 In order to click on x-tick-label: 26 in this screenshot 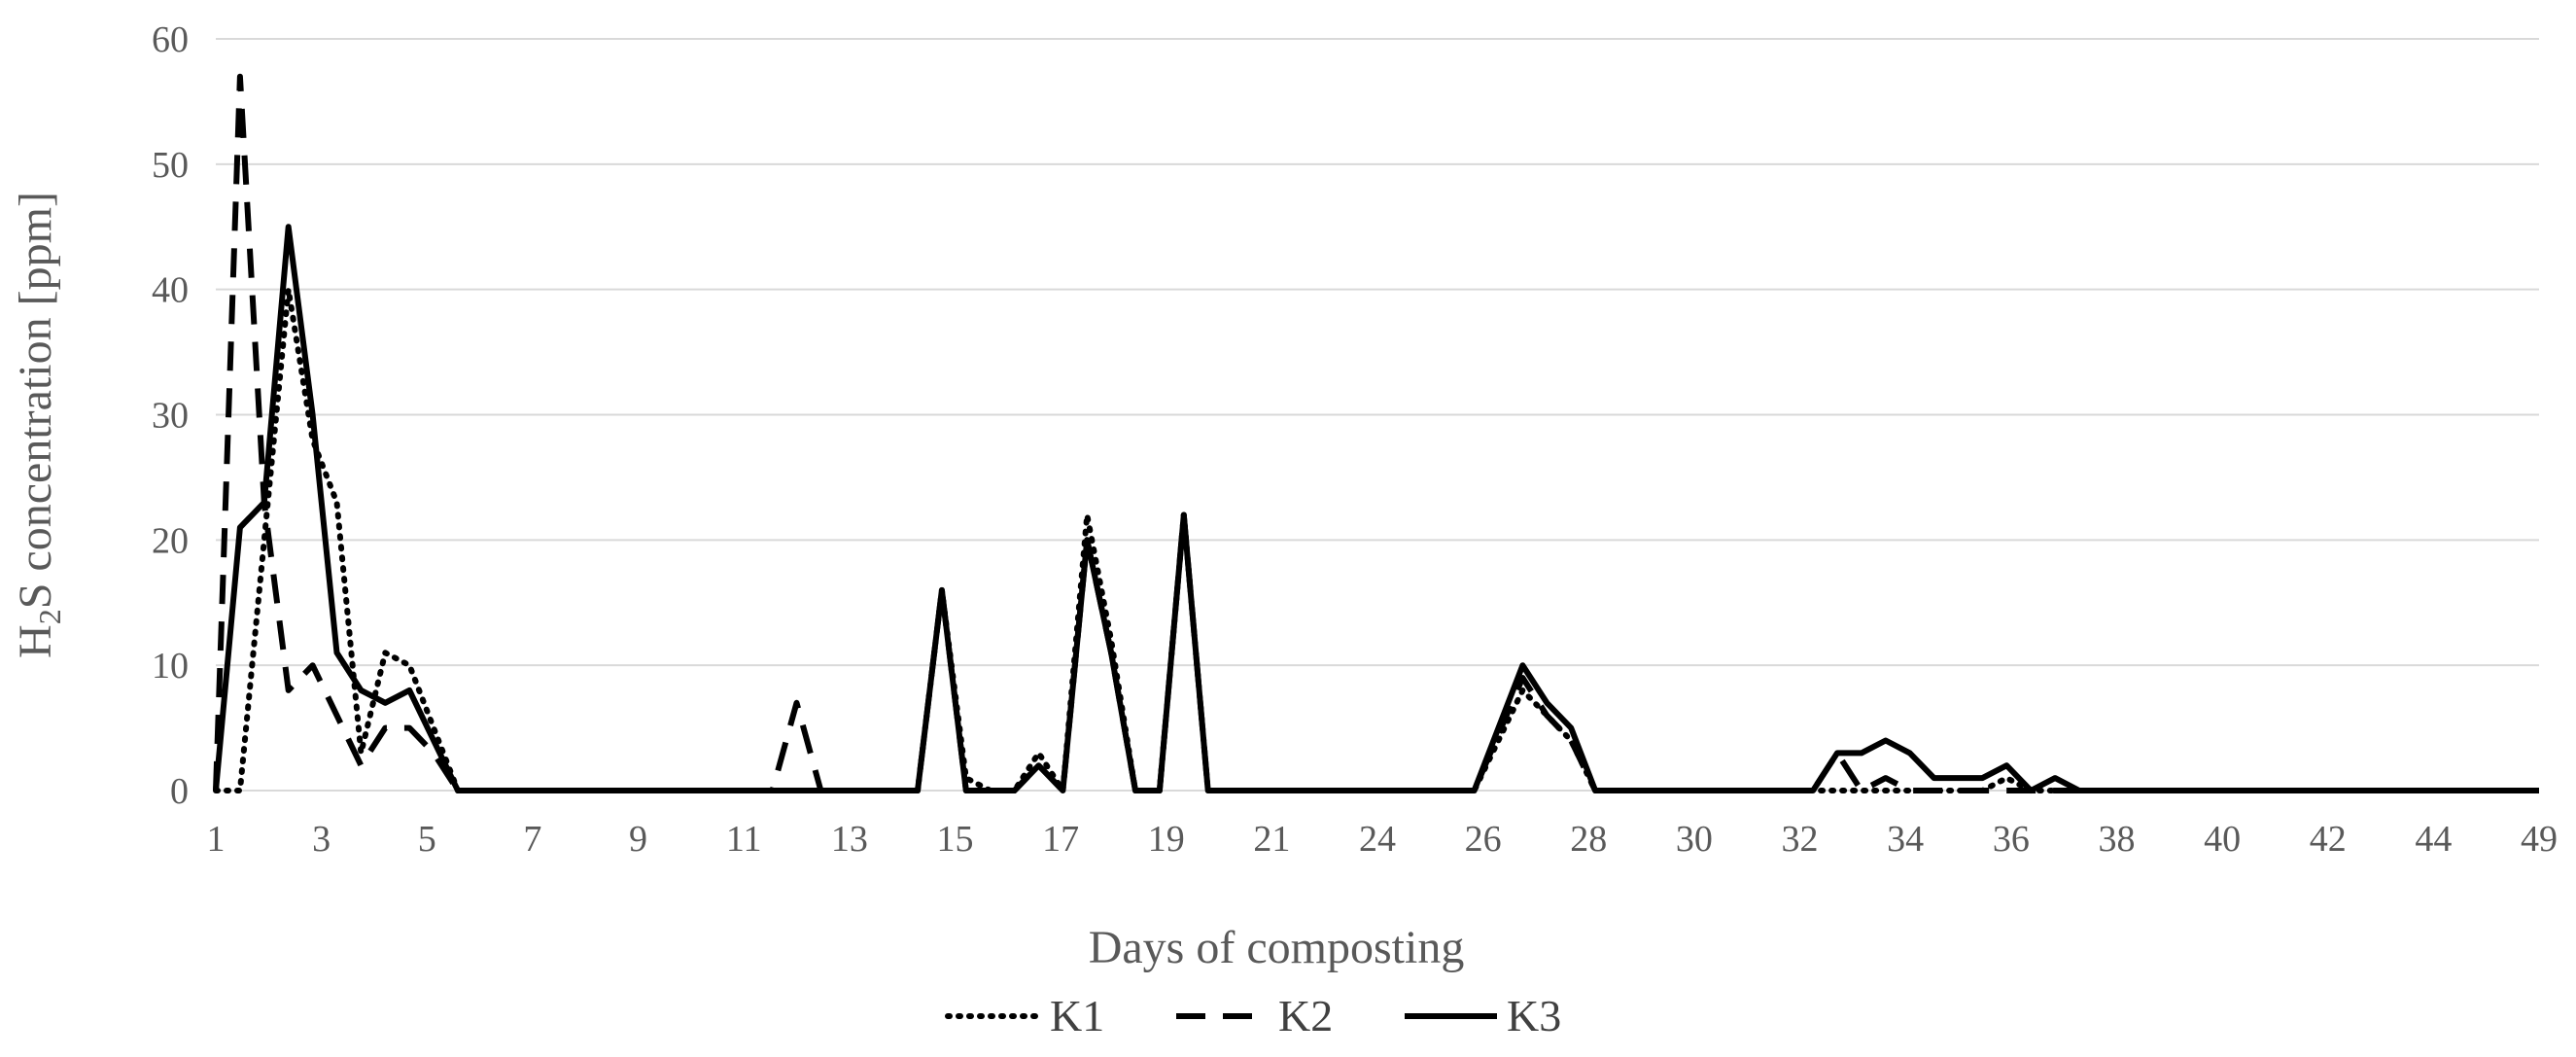, I will do `click(1483, 839)`.